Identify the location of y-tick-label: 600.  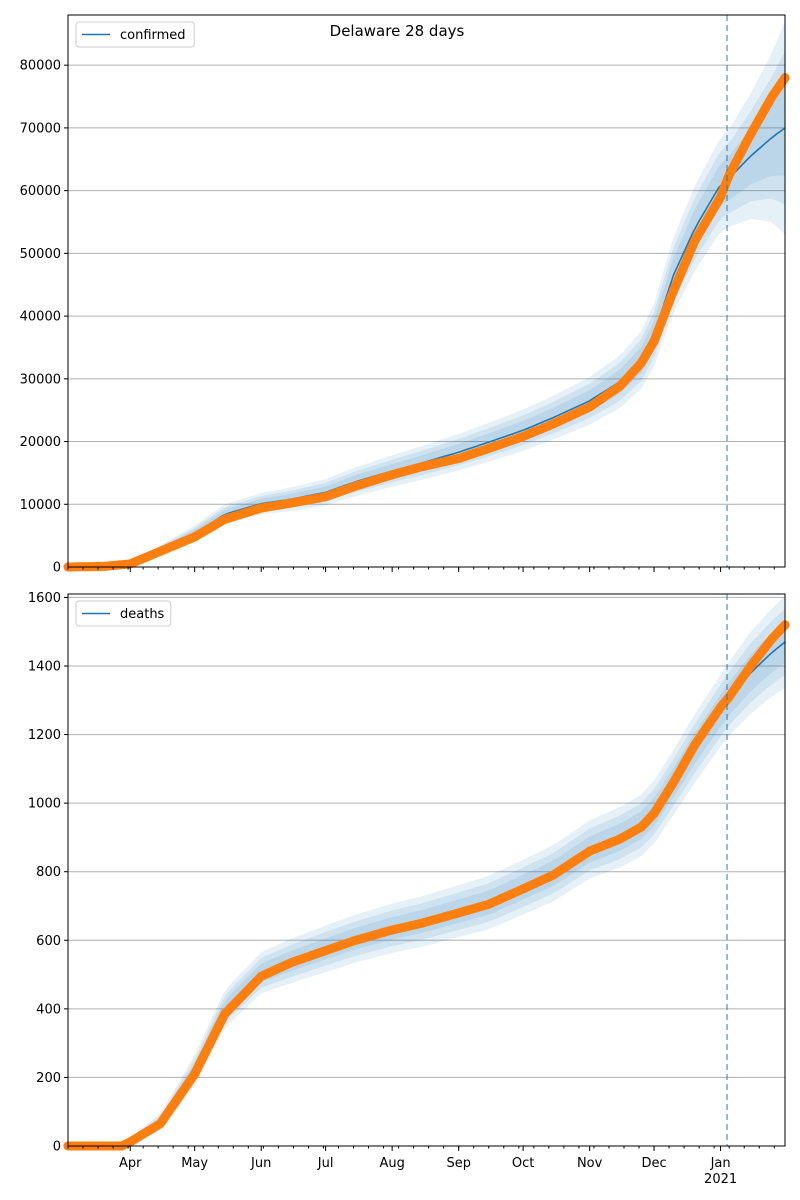
(48, 941).